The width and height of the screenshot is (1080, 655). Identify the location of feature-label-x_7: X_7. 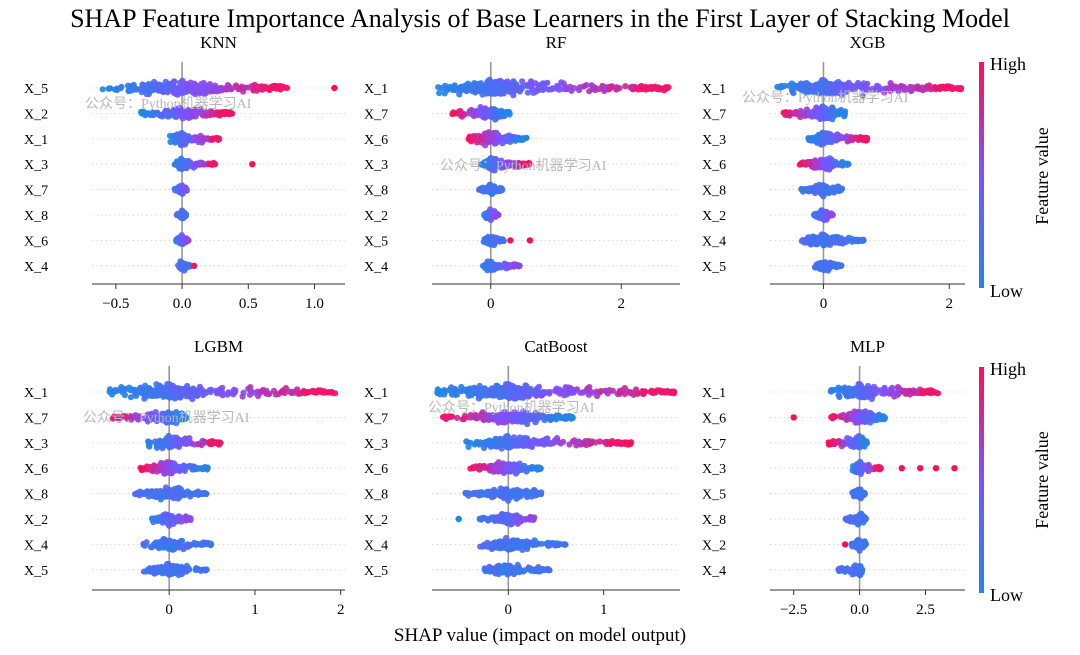
(714, 114).